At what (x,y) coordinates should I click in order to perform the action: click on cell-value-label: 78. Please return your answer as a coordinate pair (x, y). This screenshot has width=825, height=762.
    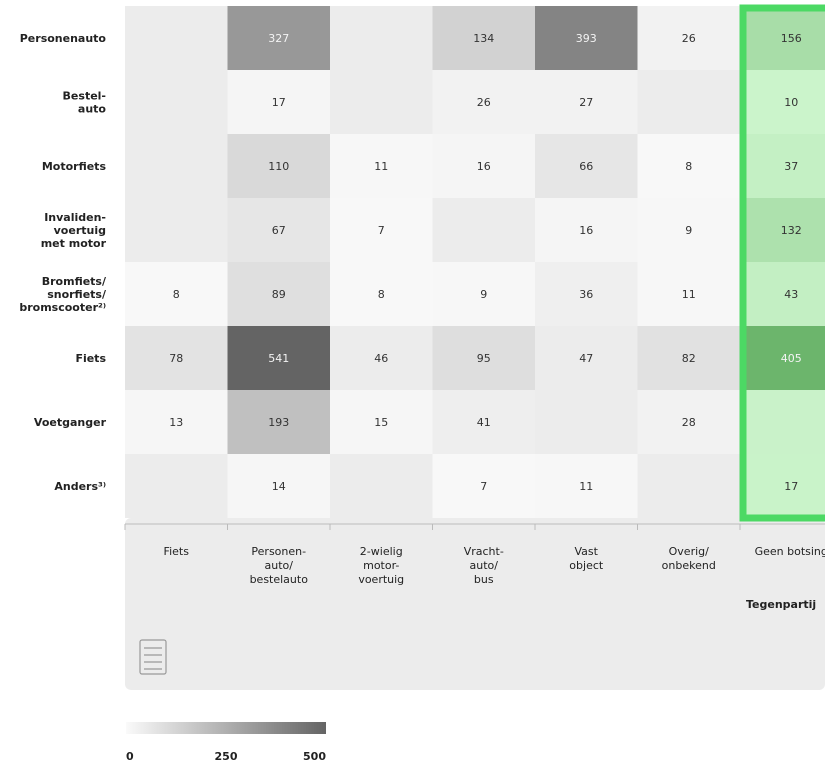
    Looking at the image, I should click on (176, 358).